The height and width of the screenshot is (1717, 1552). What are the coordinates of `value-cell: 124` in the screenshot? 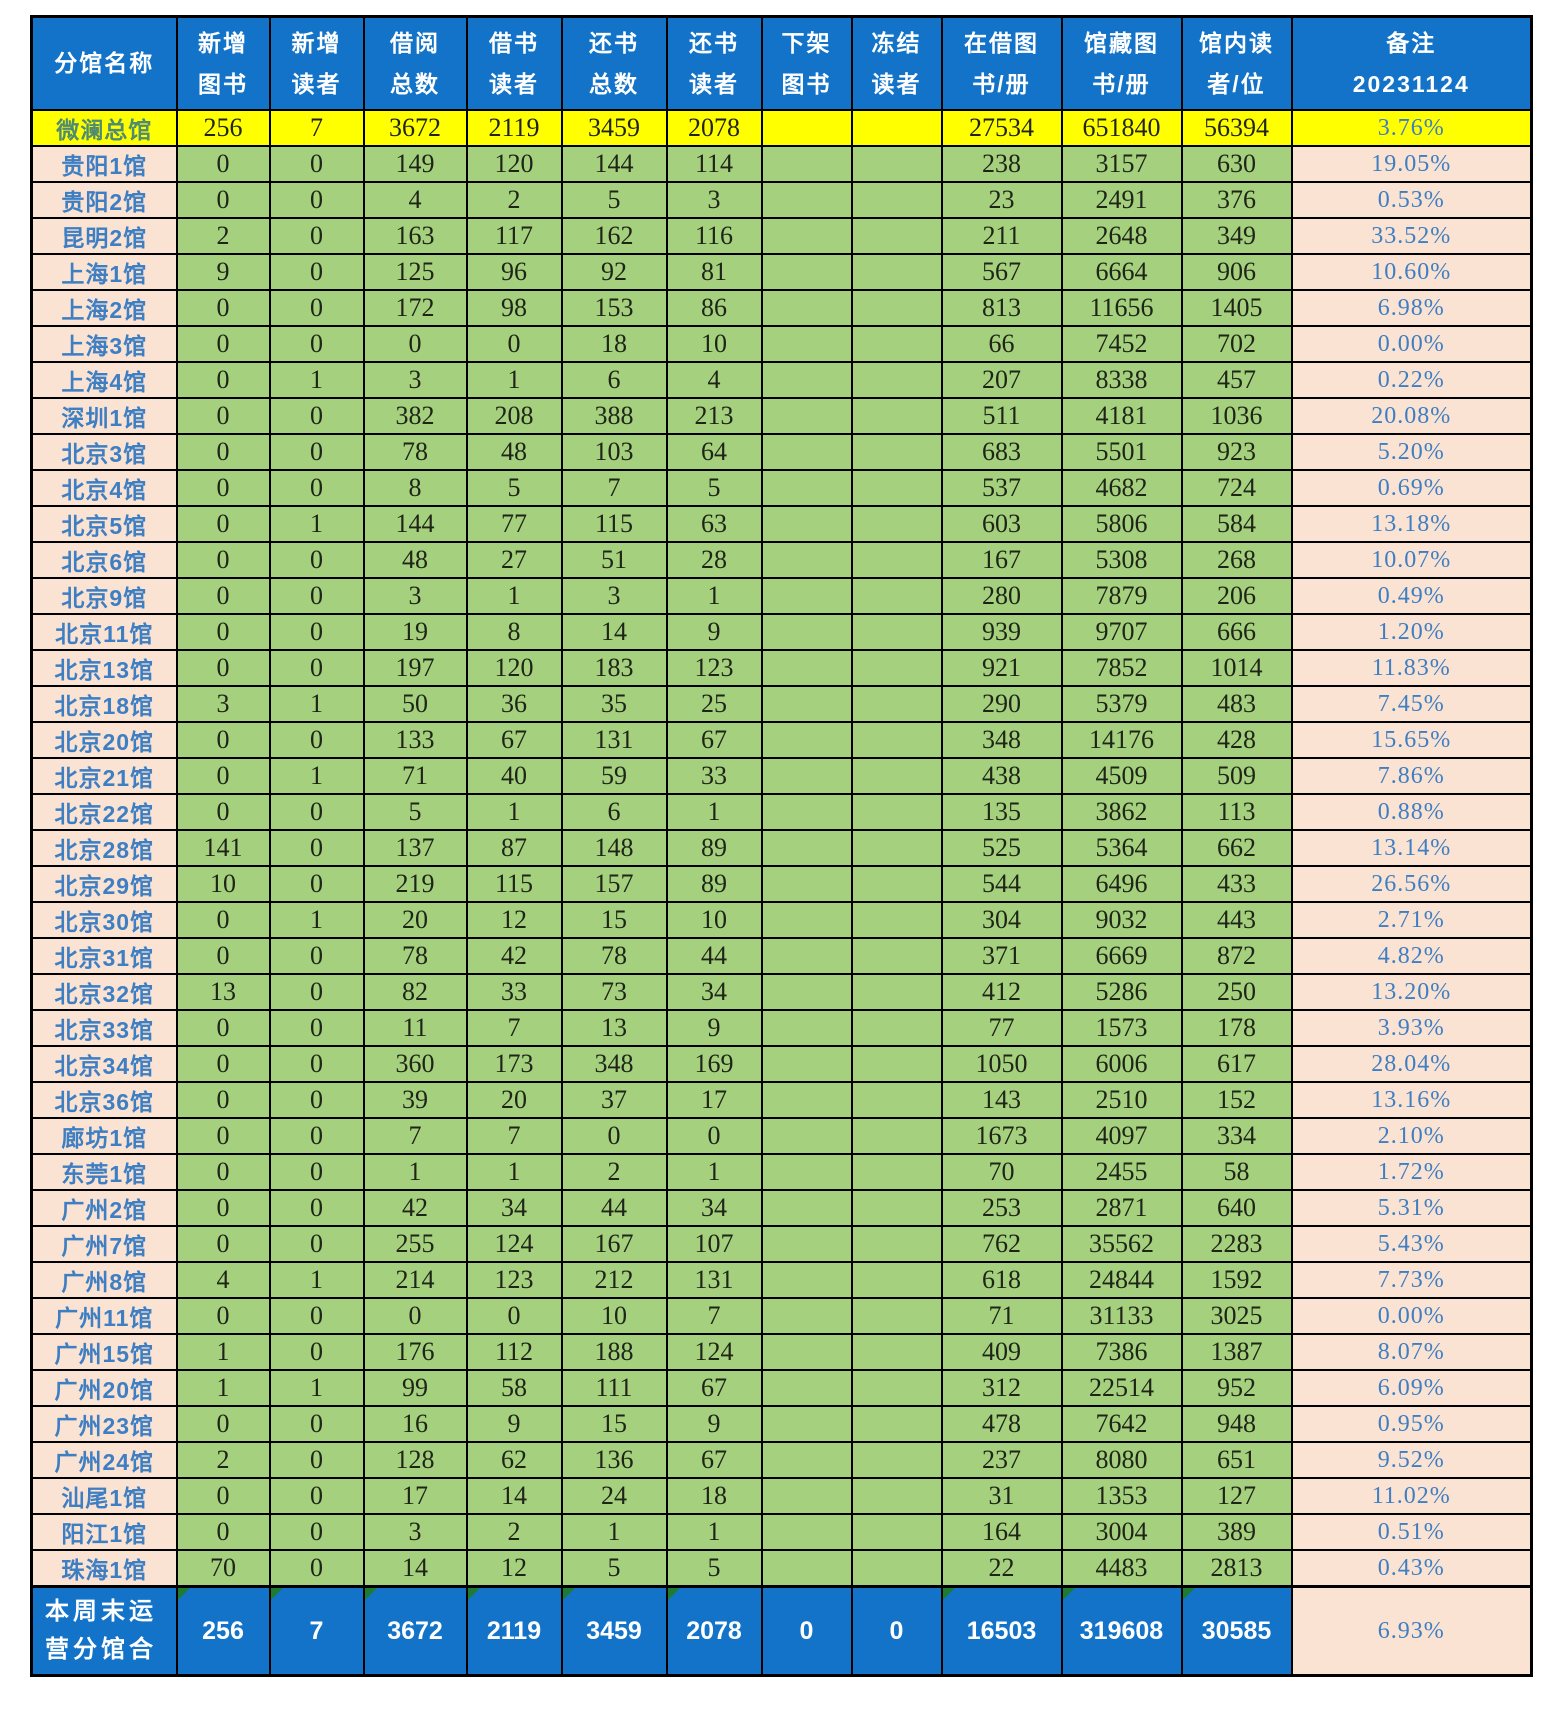 It's located at (714, 1352).